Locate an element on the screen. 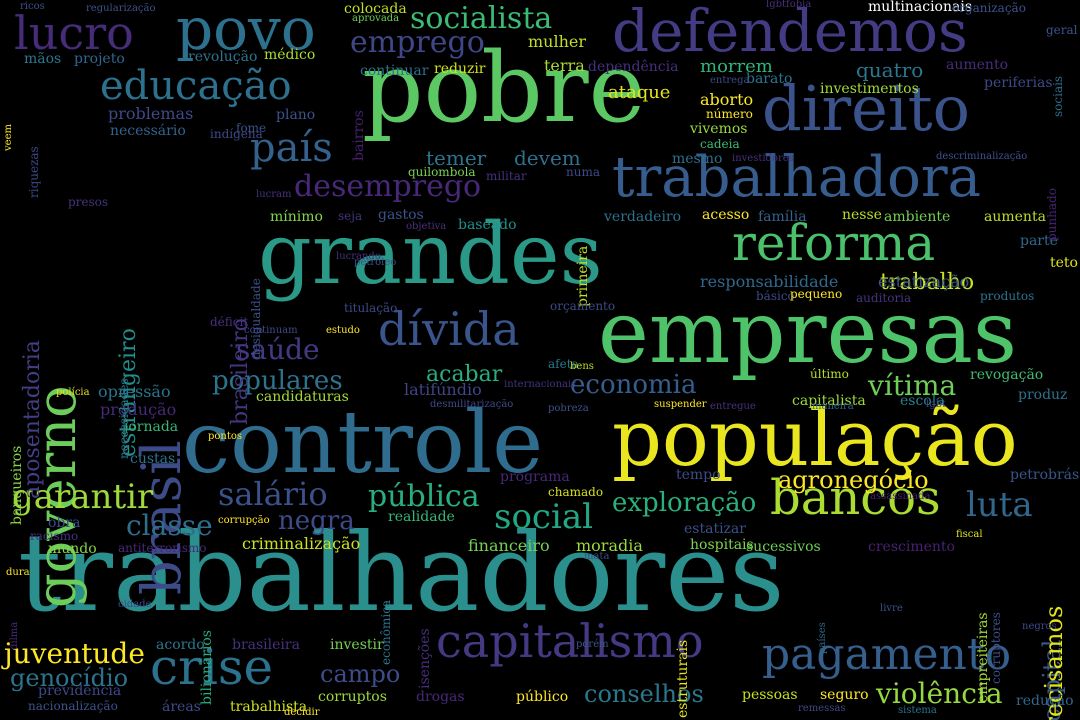 This screenshot has height=720, width=1080. word: grandes is located at coordinates (430, 254).